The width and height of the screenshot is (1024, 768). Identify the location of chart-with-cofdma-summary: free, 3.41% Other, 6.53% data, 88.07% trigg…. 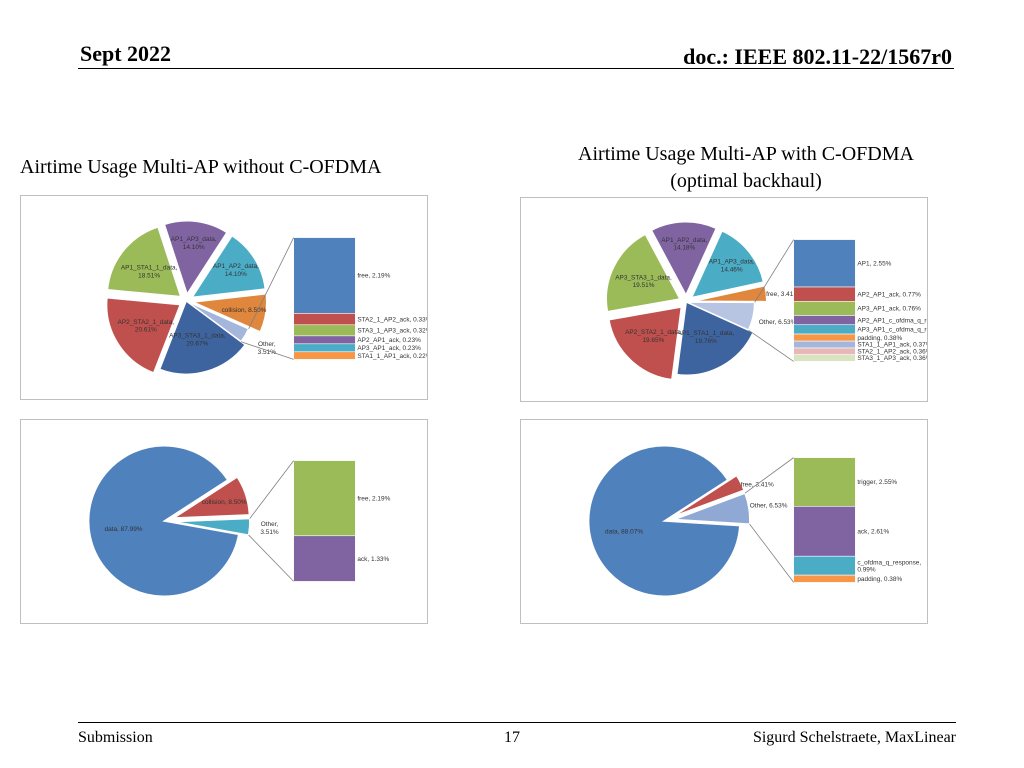
(724, 521).